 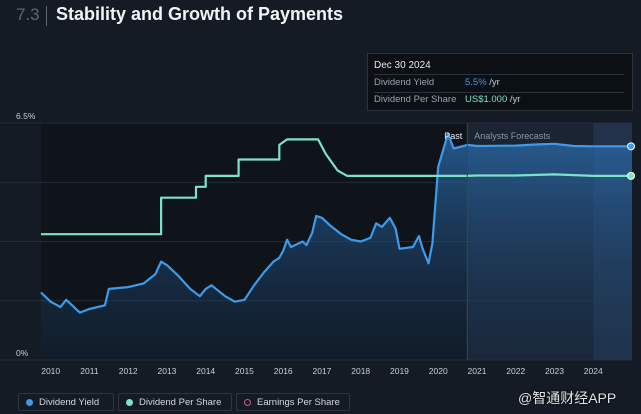 I want to click on tooltip-row-yield: Dividend Yield 5.5% /yr, so click(x=499, y=84).